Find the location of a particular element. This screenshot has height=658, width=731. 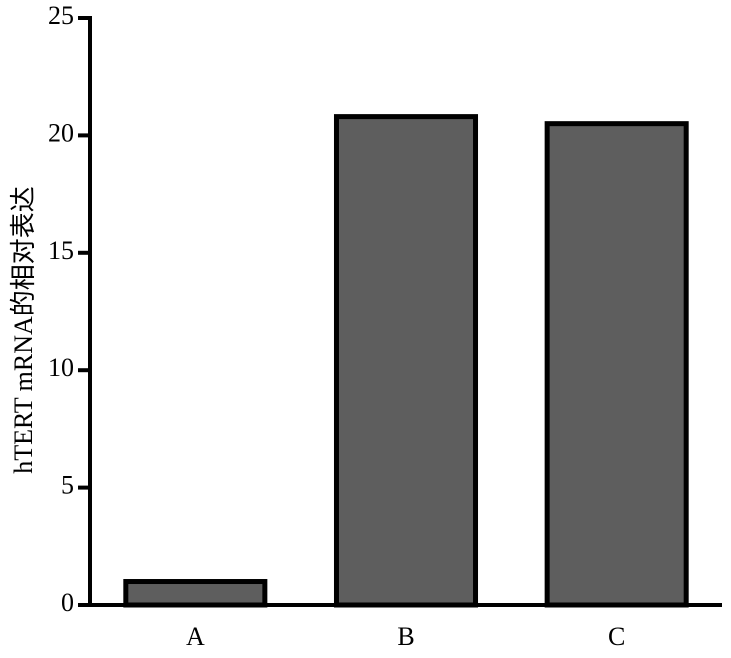

x-tick-label: B is located at coordinates (405, 636).